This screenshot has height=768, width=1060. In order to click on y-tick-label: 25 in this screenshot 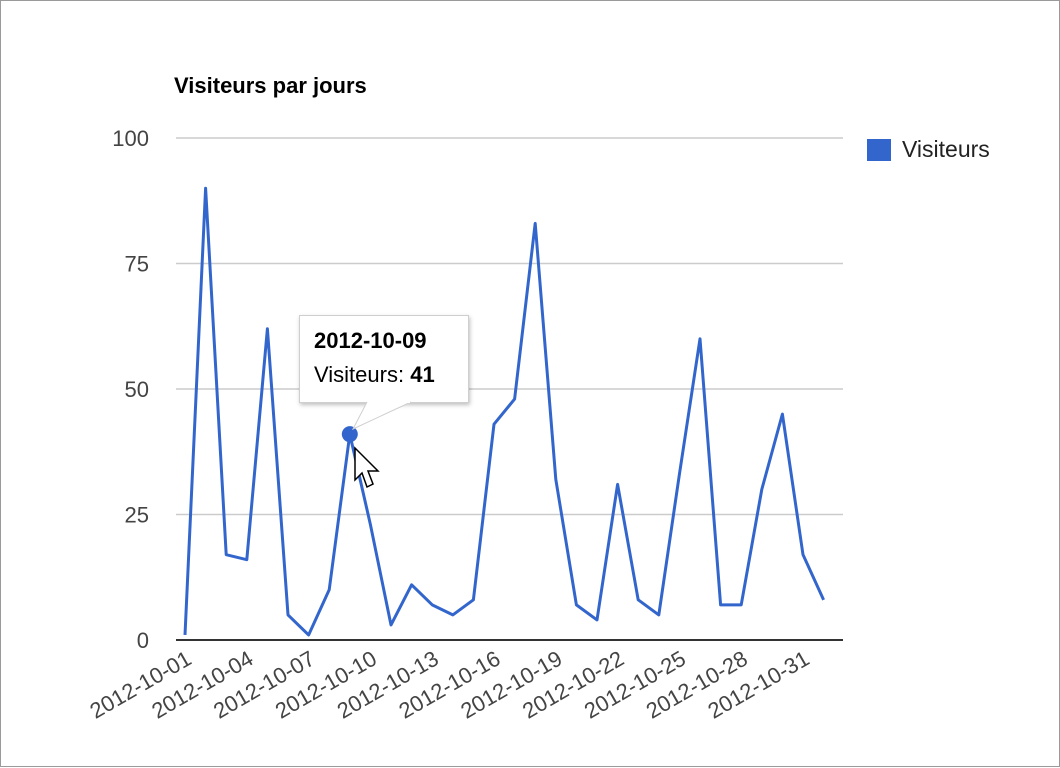, I will do `click(137, 515)`.